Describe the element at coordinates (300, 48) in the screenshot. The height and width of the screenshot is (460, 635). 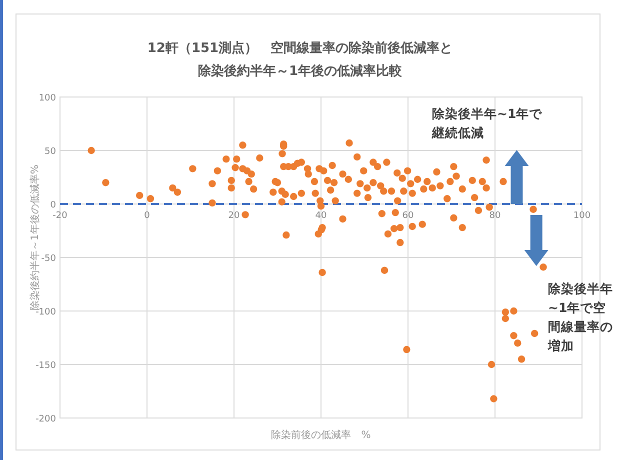
I see `chart-title: 12軒（151測点） 空間線量率の除染前後低減率と` at that location.